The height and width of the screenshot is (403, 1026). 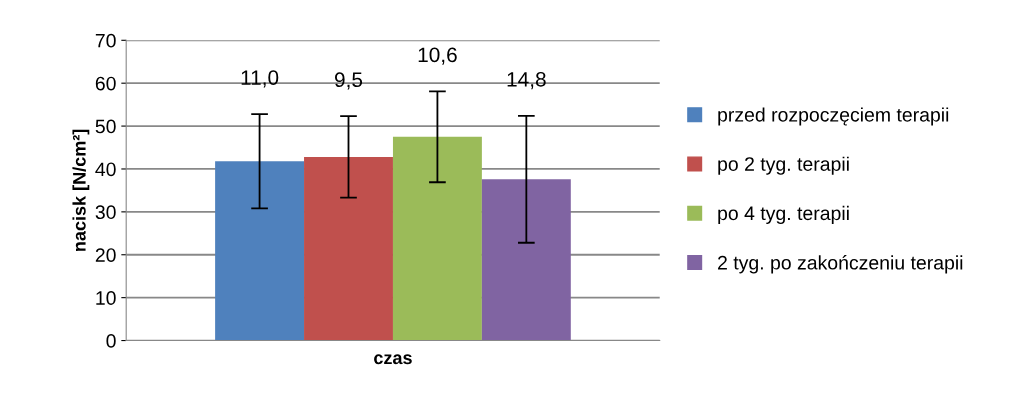 I want to click on y-tick-label: 0, so click(x=111, y=341).